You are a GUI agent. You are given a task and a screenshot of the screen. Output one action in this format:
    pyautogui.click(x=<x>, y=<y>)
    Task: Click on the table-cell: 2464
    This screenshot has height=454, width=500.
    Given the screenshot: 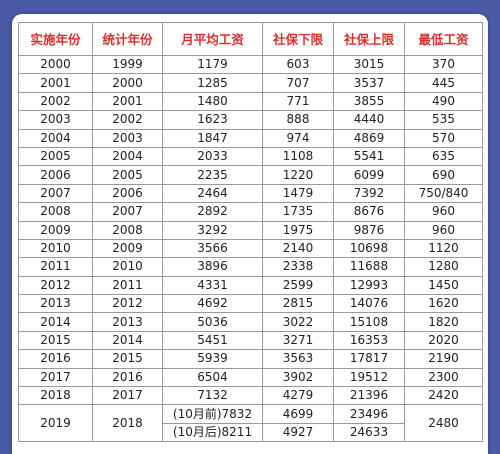 What is the action you would take?
    pyautogui.click(x=212, y=193)
    